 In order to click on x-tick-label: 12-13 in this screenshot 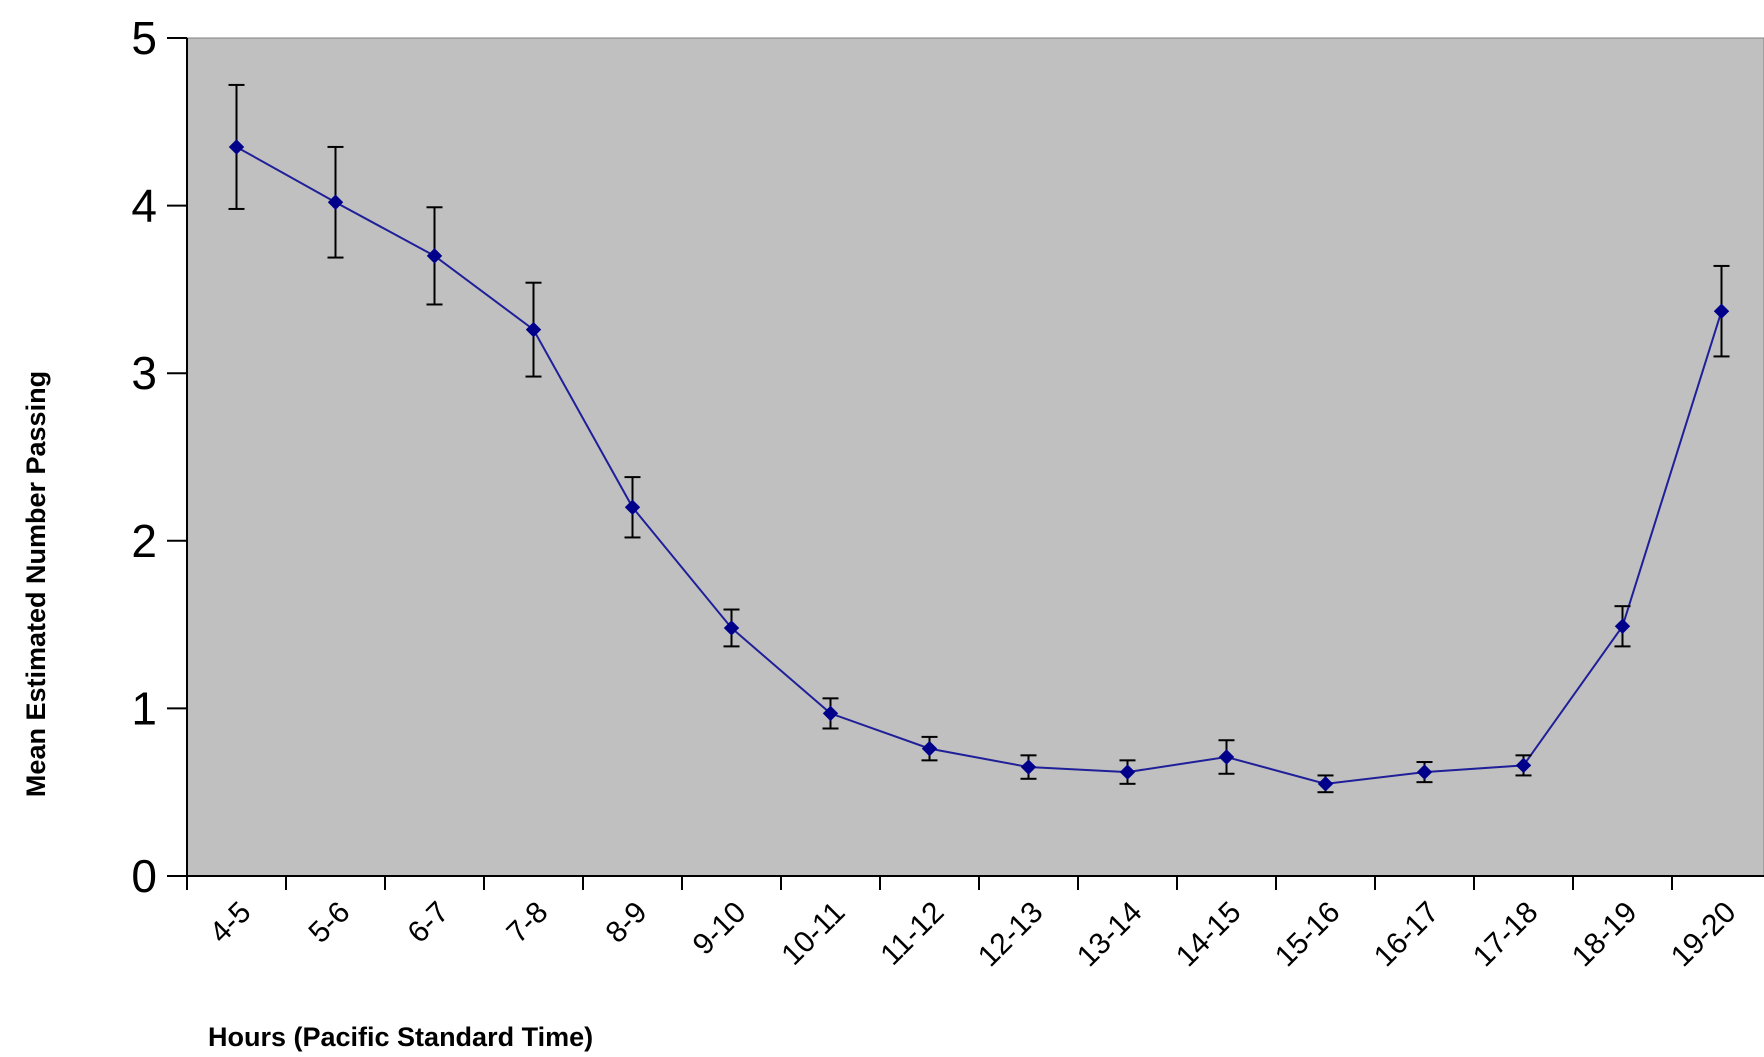, I will do `click(1011, 935)`.